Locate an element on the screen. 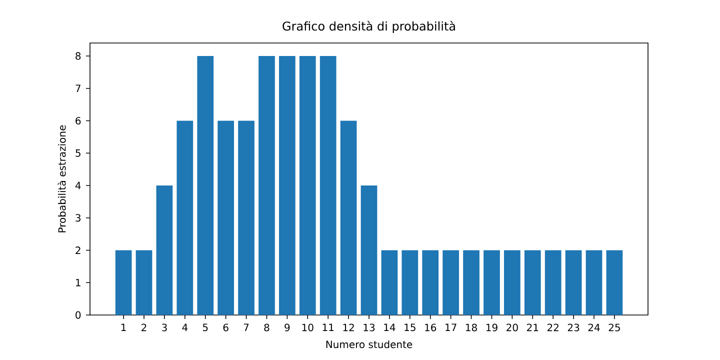  x-tick-label: 7 is located at coordinates (246, 327).